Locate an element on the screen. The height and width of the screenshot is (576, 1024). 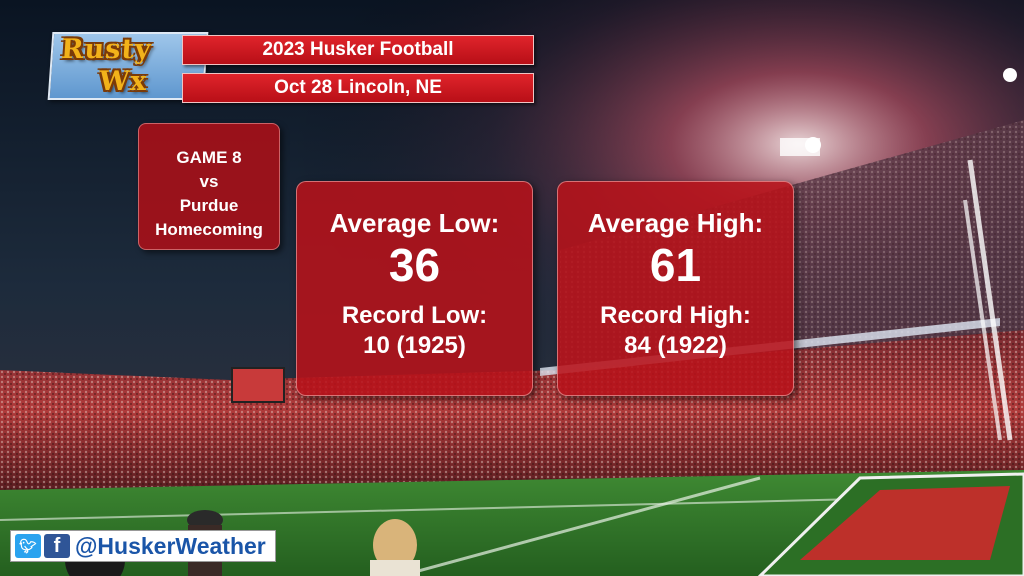
game-info-box: GAME 8 vs Purdue Homecoming is located at coordinates (209, 186).